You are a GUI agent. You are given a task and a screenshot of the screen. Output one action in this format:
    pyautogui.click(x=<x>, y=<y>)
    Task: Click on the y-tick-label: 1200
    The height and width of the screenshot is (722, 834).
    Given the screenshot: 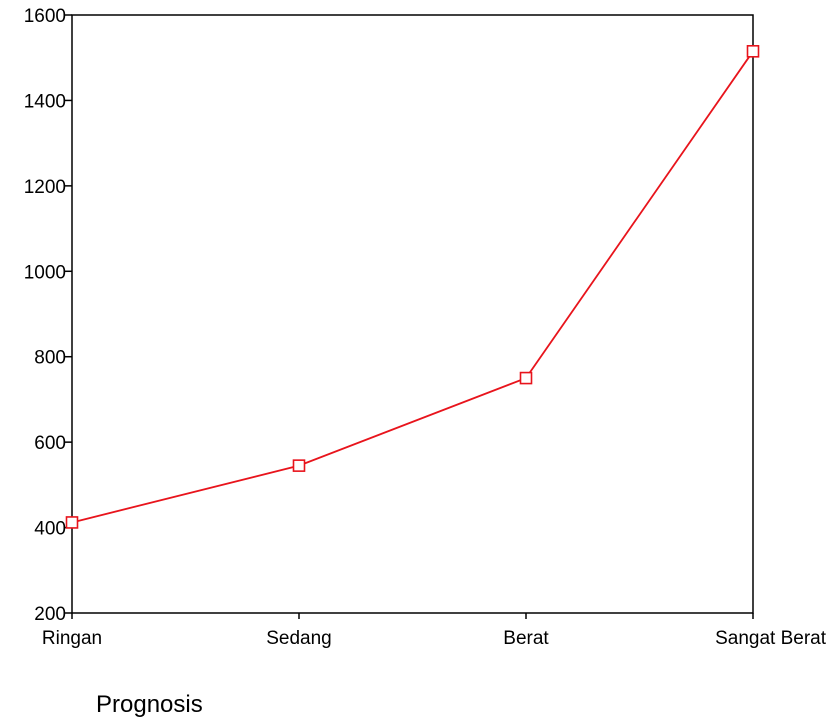 What is the action you would take?
    pyautogui.click(x=45, y=187)
    